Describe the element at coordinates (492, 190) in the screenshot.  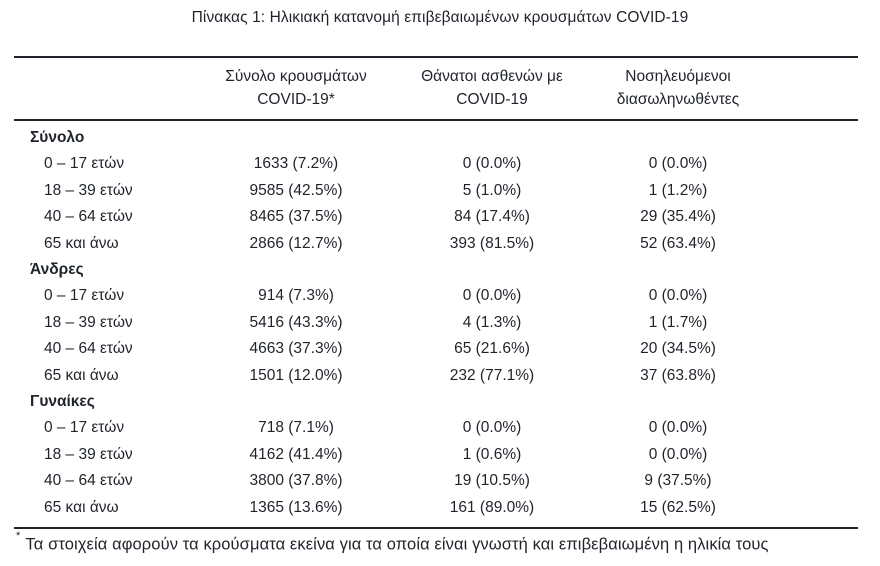
I see `deaths-value: 5 (1.0%)` at that location.